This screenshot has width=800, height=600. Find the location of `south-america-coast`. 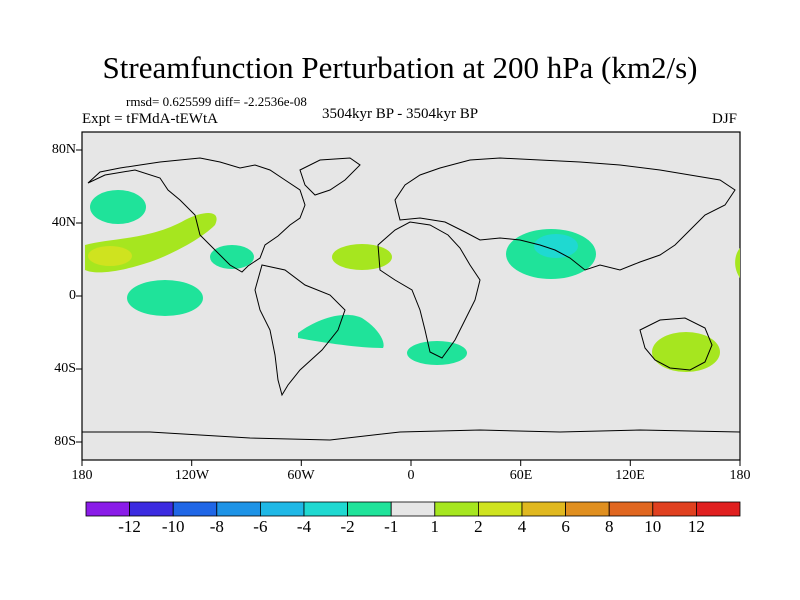

south-america-coast is located at coordinates (300, 330).